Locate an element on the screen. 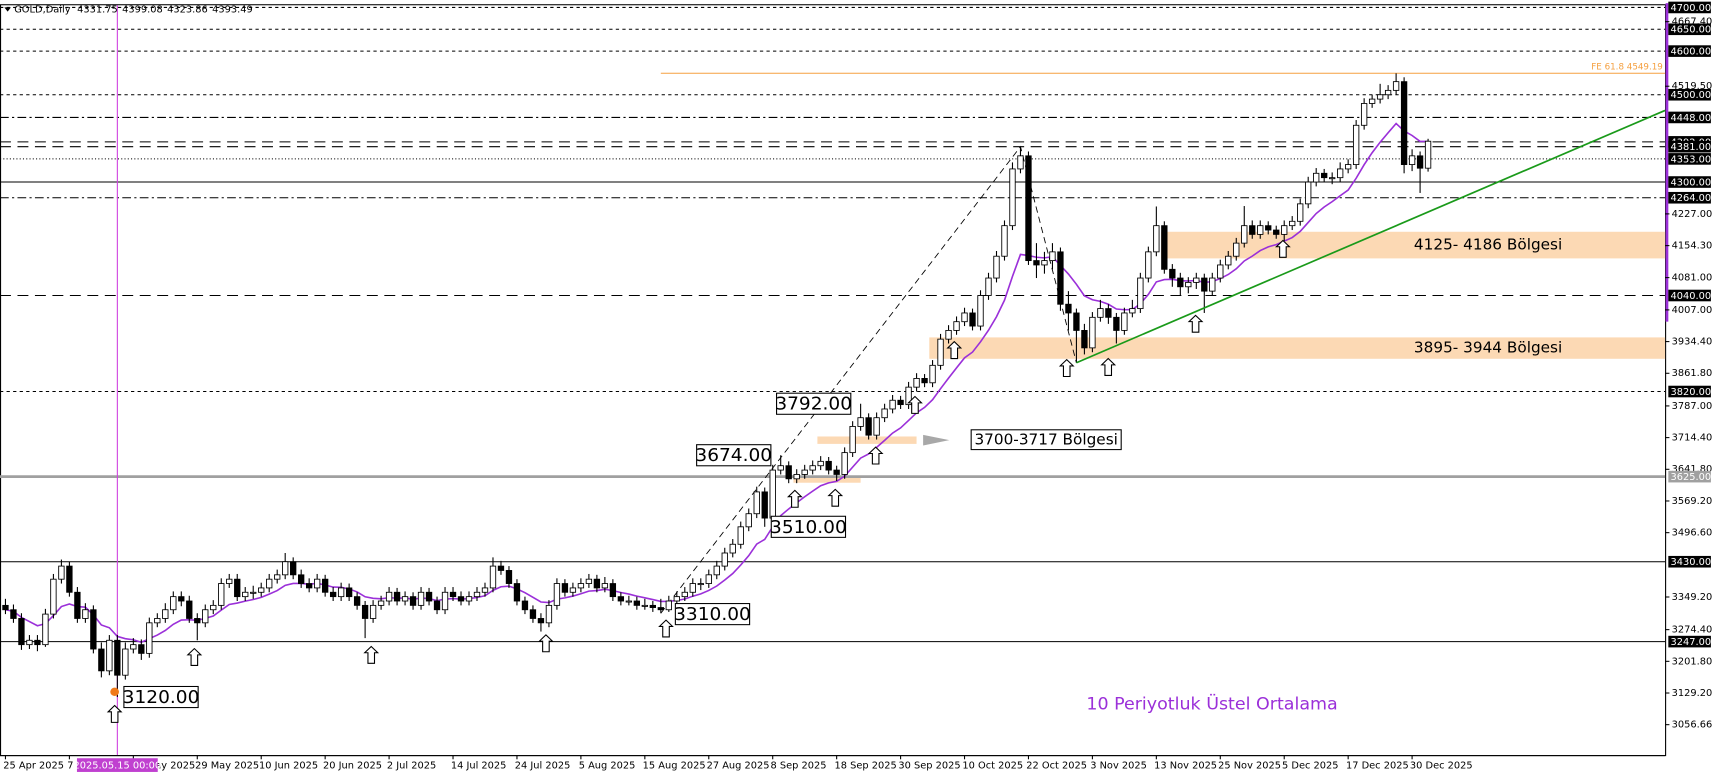 The height and width of the screenshot is (773, 1712). y-tick-label: 4081.00 is located at coordinates (1692, 278).